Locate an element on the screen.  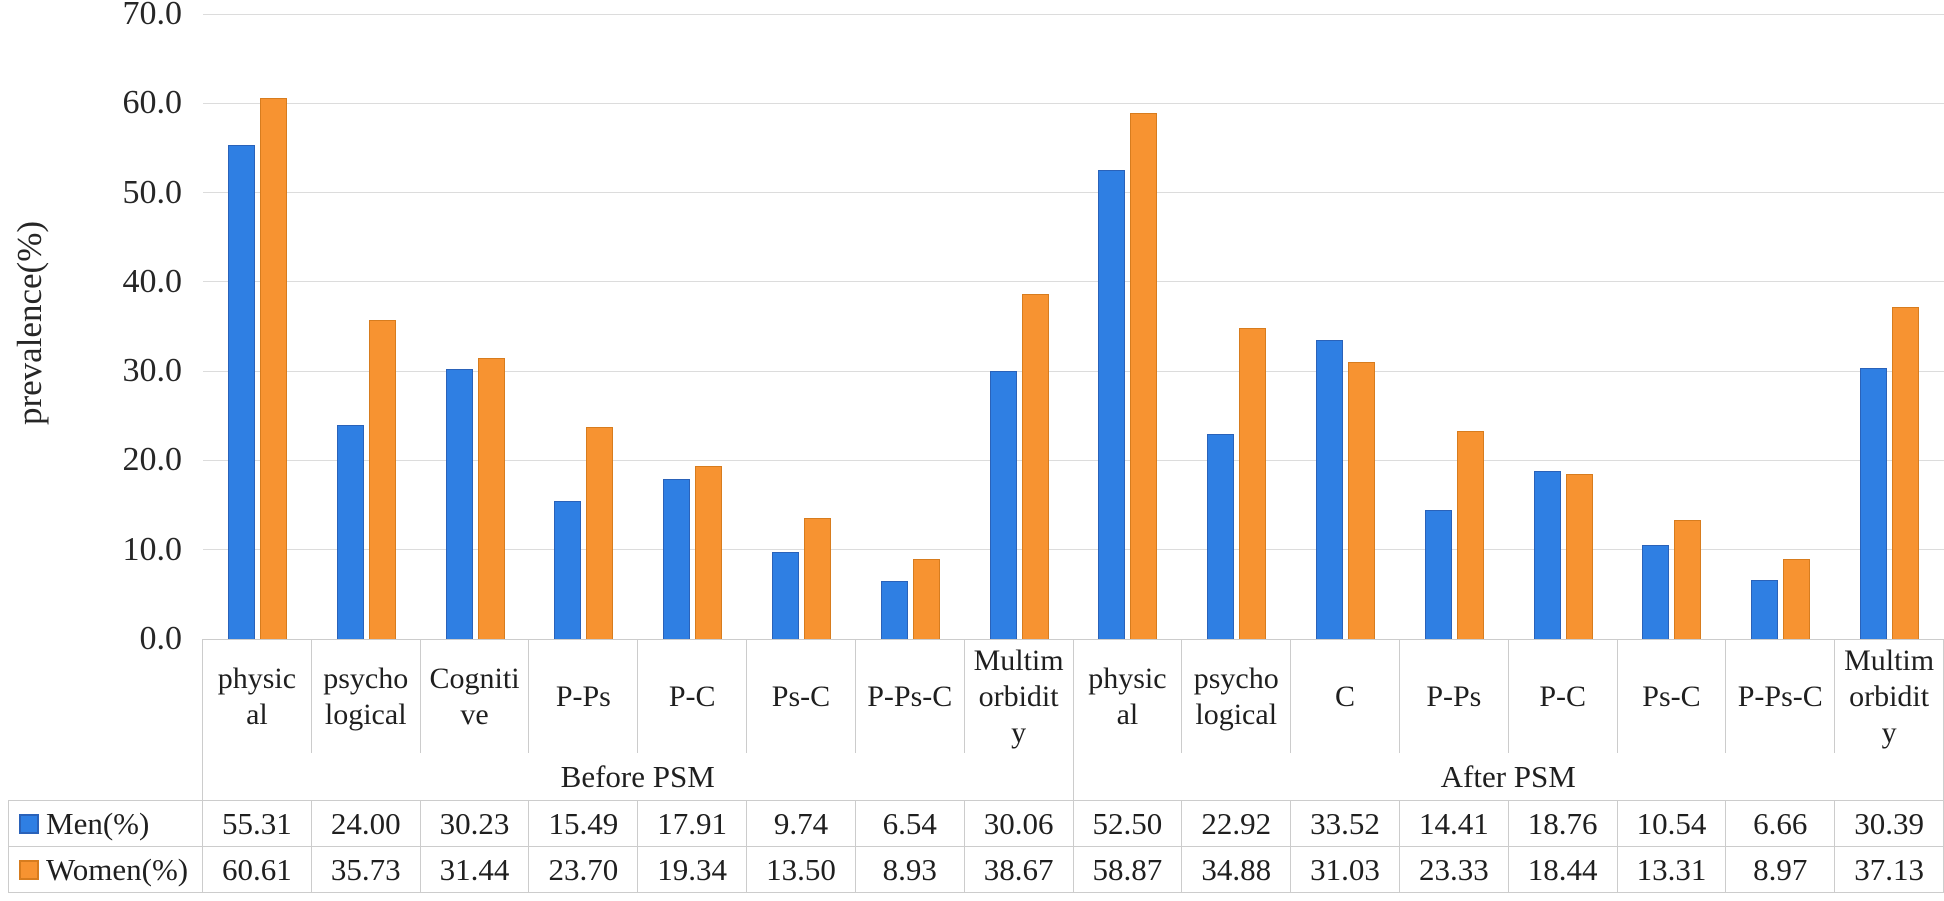
value-cell: 17.91 is located at coordinates (693, 823).